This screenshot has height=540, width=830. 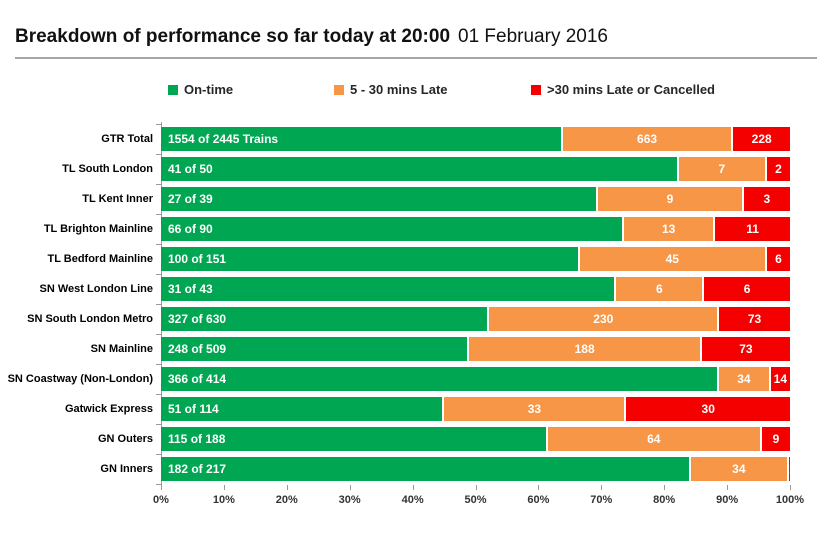 What do you see at coordinates (223, 139) in the screenshot?
I see `bar-value-label: 1554 of 2445 Trains` at bounding box center [223, 139].